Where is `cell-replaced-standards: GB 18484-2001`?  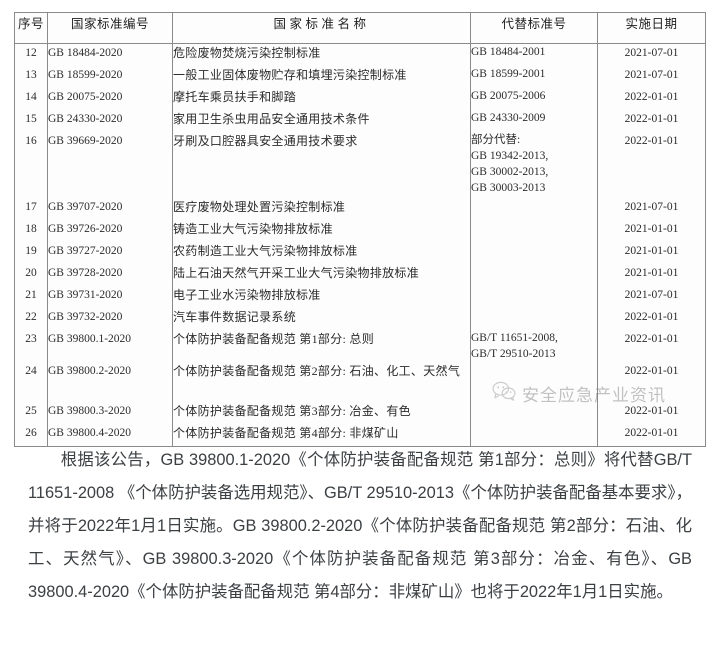 cell-replaced-standards: GB 18484-2001 is located at coordinates (534, 54).